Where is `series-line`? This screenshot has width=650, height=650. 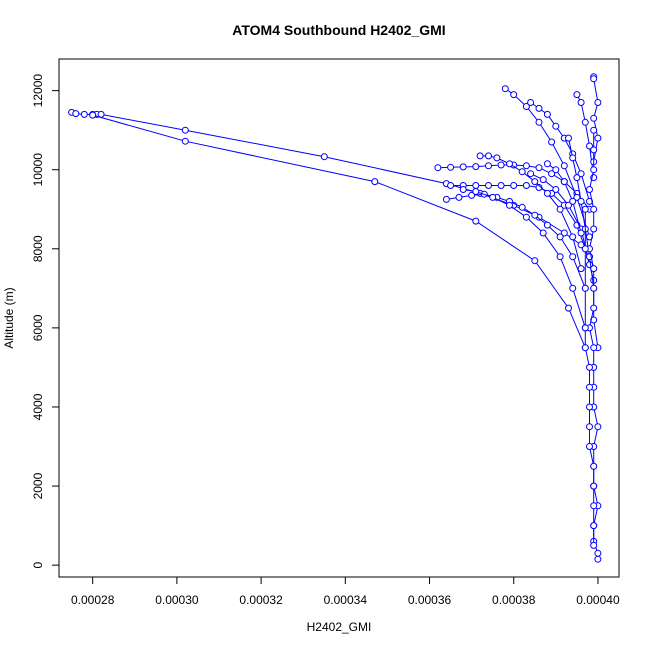 series-line is located at coordinates (585, 136).